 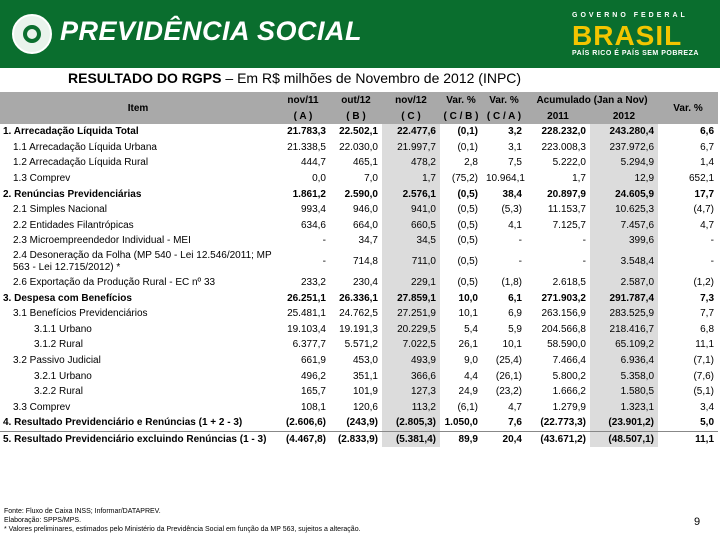 I want to click on row-cell: 22.477,6, so click(x=411, y=132).